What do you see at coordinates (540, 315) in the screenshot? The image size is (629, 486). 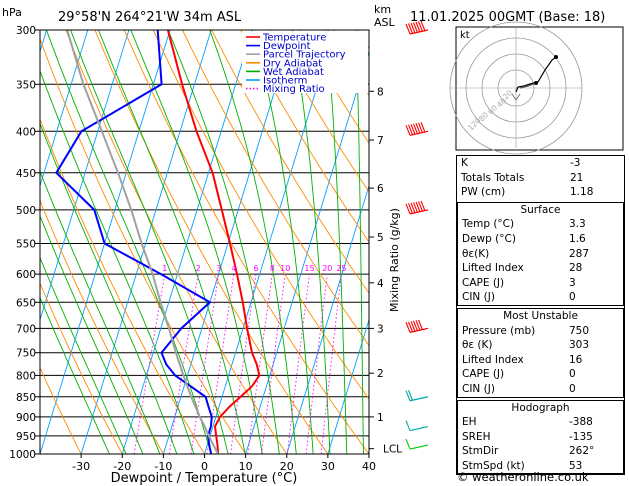 I see `most-unstable-title: Most Unstable` at bounding box center [540, 315].